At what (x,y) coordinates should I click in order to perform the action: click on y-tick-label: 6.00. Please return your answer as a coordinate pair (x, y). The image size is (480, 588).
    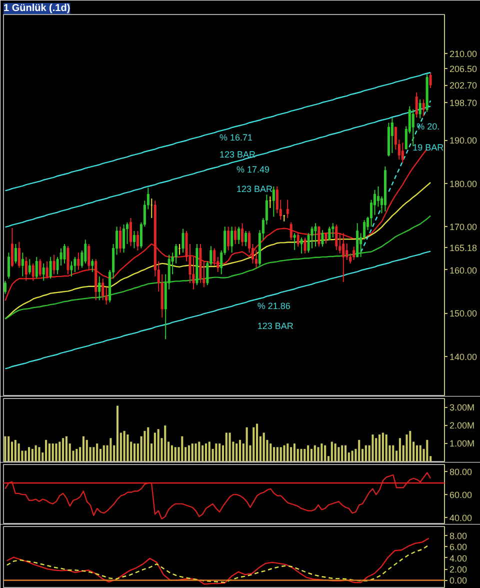
    Looking at the image, I should click on (459, 547).